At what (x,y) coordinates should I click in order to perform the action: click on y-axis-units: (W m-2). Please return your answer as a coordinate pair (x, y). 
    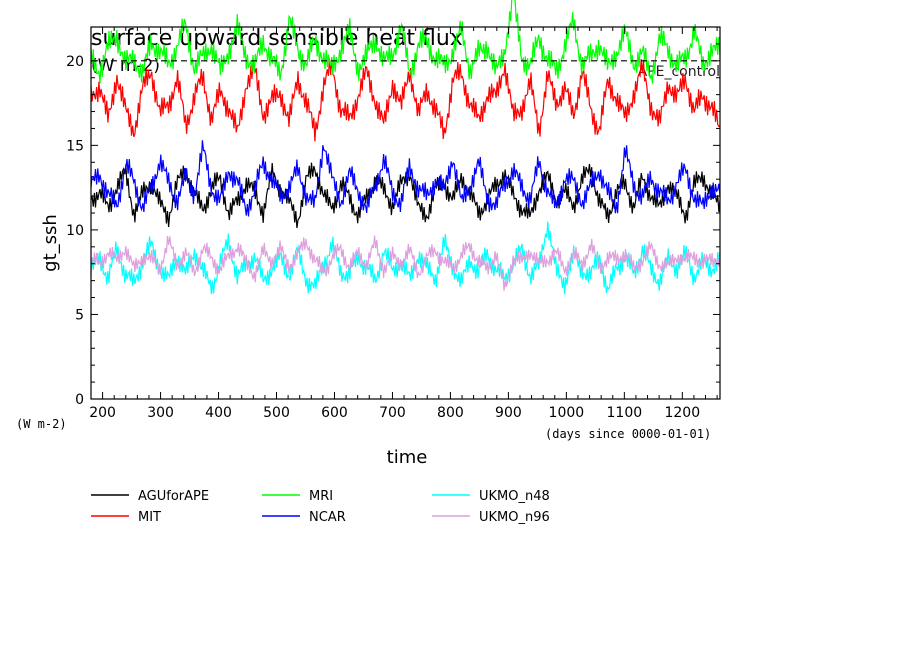
    Looking at the image, I should click on (41, 424).